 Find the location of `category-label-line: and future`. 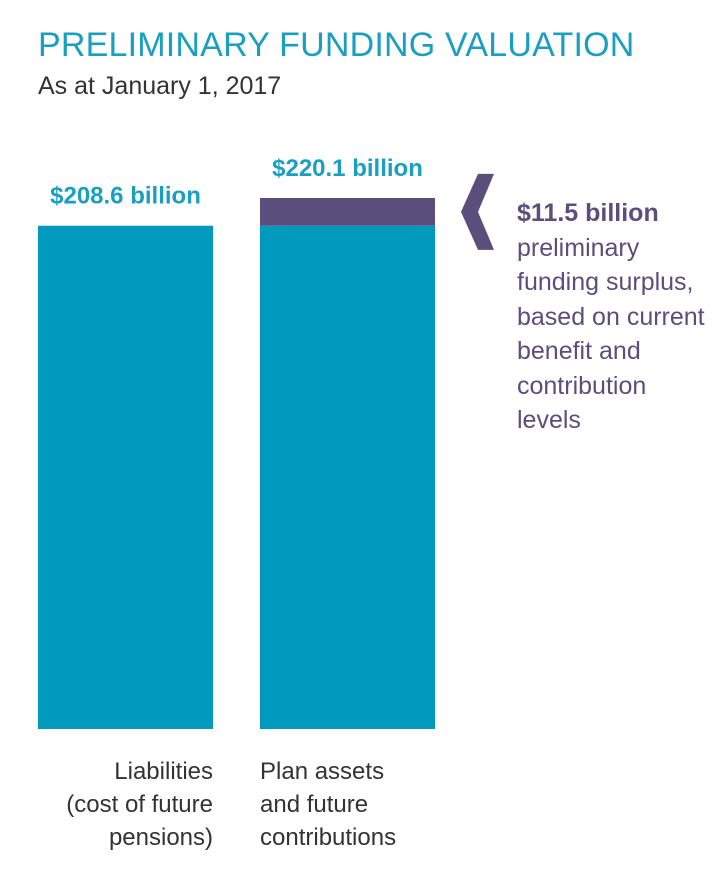

category-label-line: and future is located at coordinates (314, 804).